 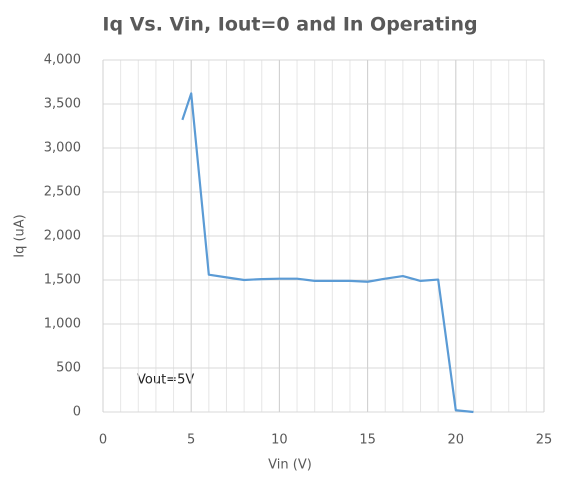 What do you see at coordinates (62, 192) in the screenshot?
I see `y-tick-label: 2,500` at bounding box center [62, 192].